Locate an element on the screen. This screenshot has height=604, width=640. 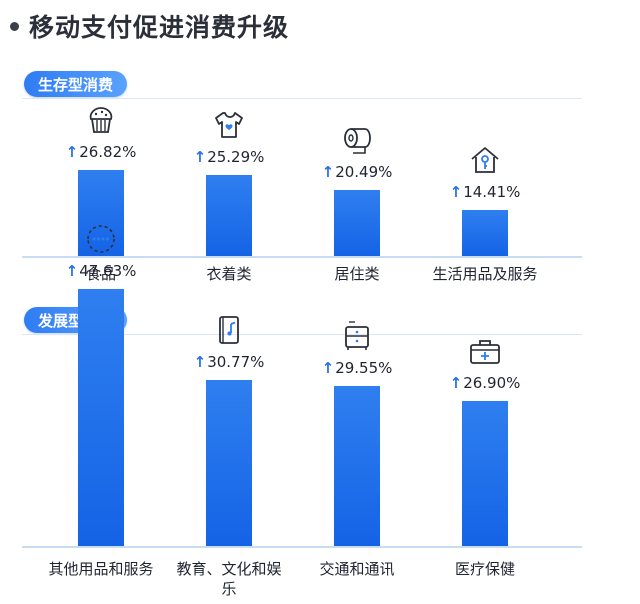
category-label: 生活用品及服务 is located at coordinates (485, 274).